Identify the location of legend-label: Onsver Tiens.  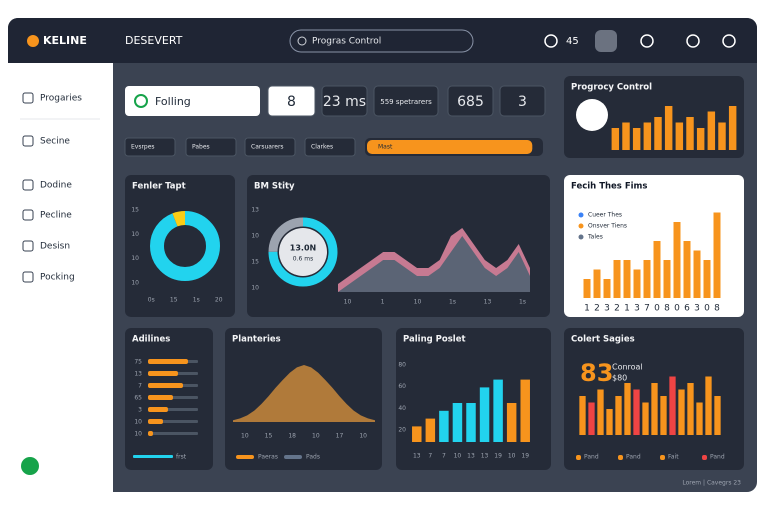
(607, 226).